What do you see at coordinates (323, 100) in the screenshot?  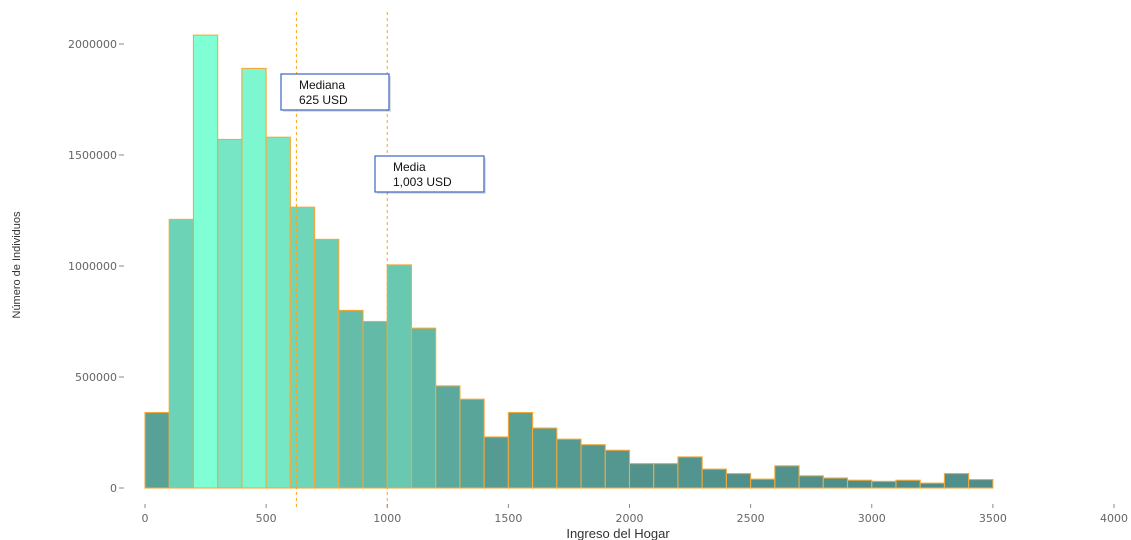 I see `annotation-value: 625 USD` at bounding box center [323, 100].